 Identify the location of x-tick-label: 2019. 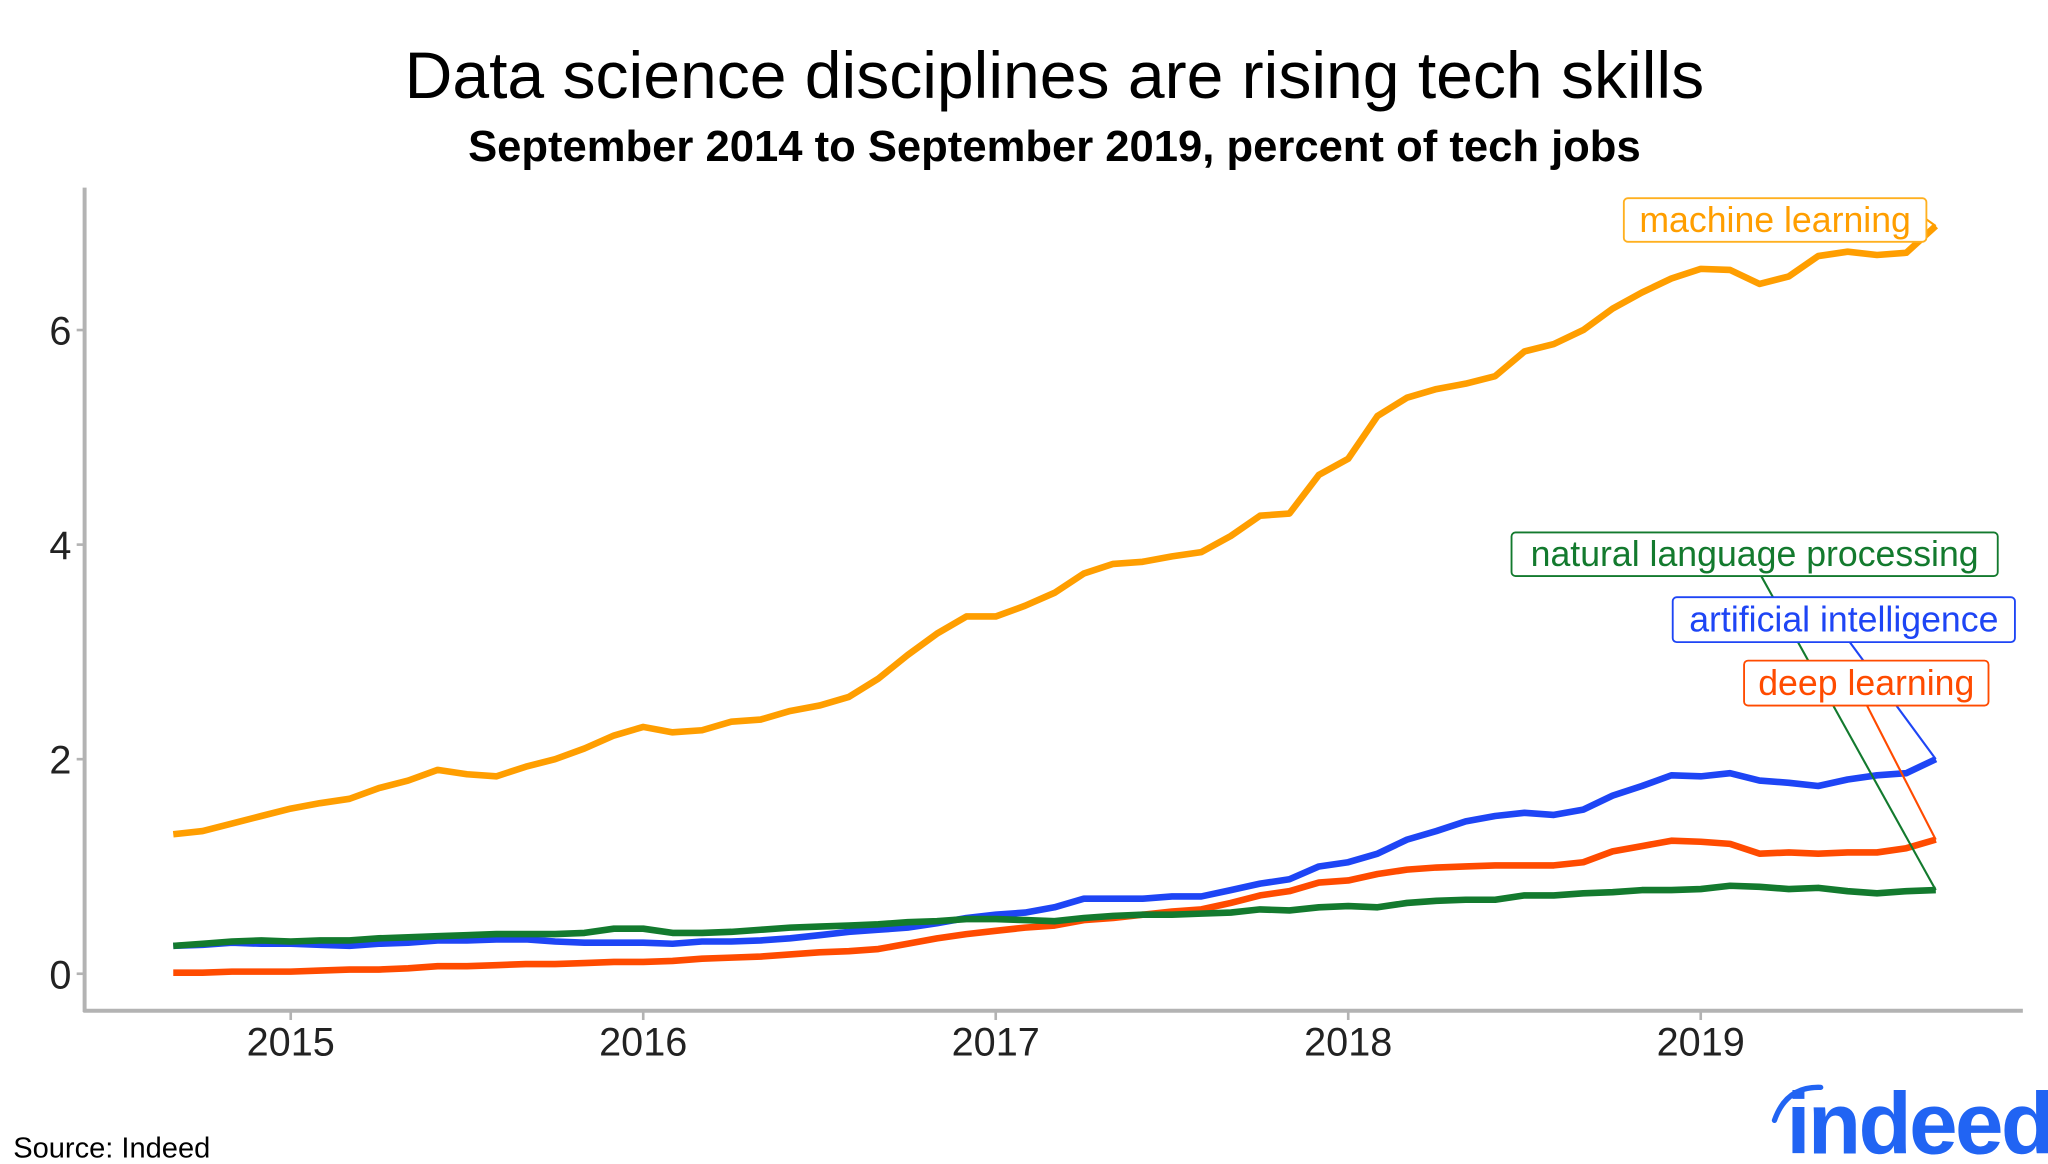
(1701, 1043).